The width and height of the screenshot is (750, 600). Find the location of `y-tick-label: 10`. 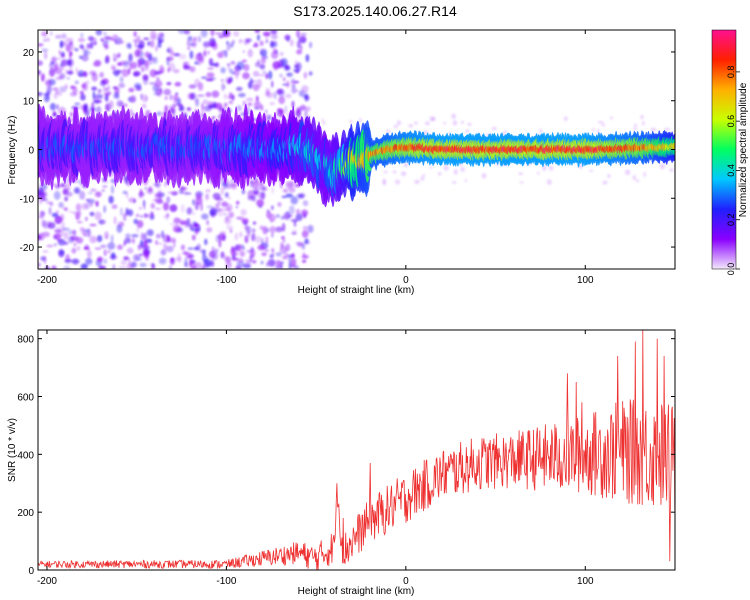

y-tick-label: 10 is located at coordinates (29, 102).